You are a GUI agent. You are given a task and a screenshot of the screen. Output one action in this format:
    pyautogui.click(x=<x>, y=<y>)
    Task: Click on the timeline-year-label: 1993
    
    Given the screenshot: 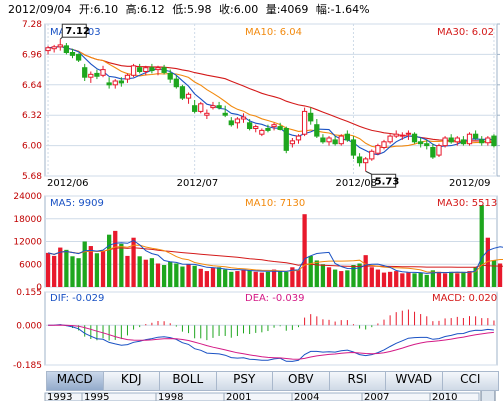 What is the action you would take?
    pyautogui.click(x=59, y=396)
    